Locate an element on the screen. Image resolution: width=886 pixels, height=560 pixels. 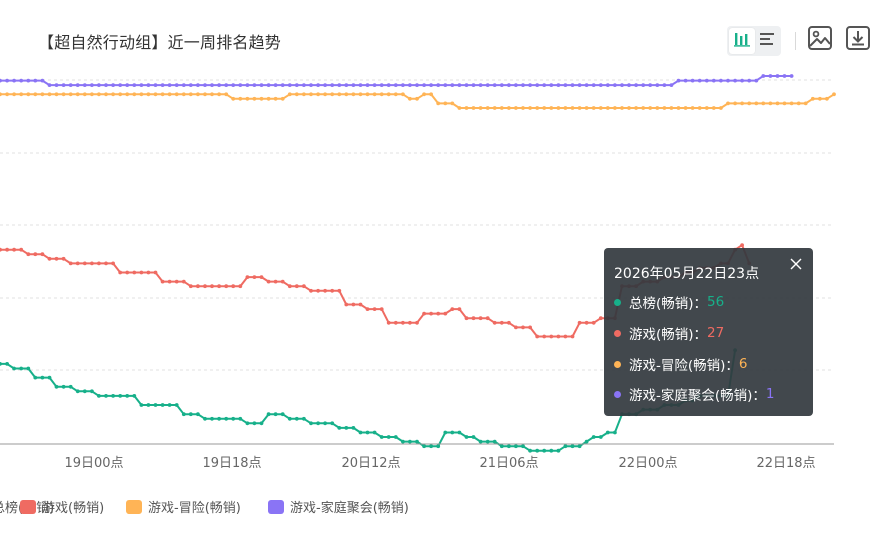
legend-item-family: 游戏-家庭聚会(畅销) is located at coordinates (338, 506).